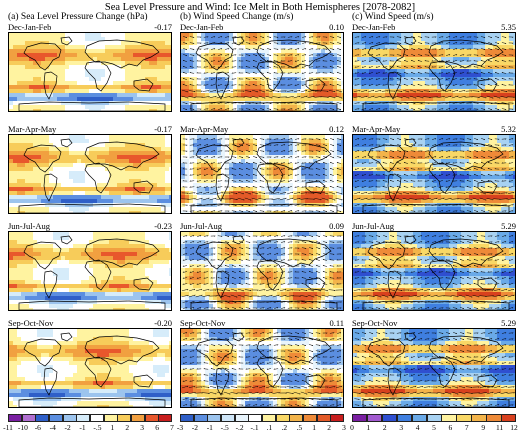 The height and width of the screenshot is (432, 520). What do you see at coordinates (508, 323) in the screenshot?
I see `global-mean-value: 5.29` at bounding box center [508, 323].